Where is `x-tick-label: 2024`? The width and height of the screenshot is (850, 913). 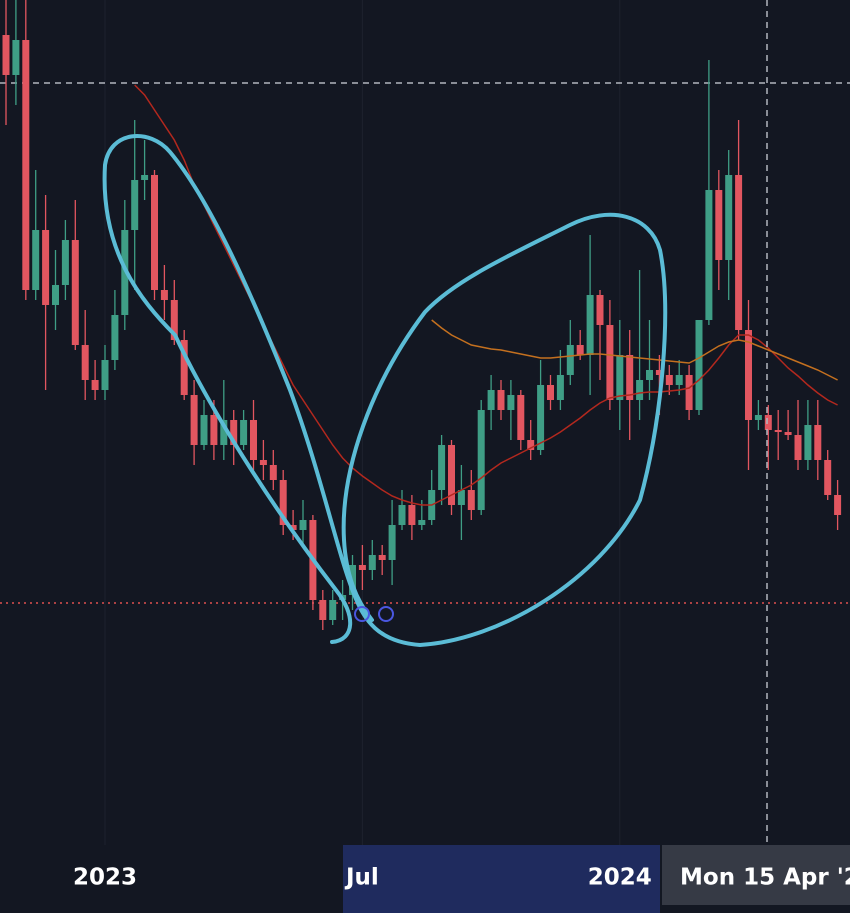
x-tick-label: 2024 is located at coordinates (620, 878).